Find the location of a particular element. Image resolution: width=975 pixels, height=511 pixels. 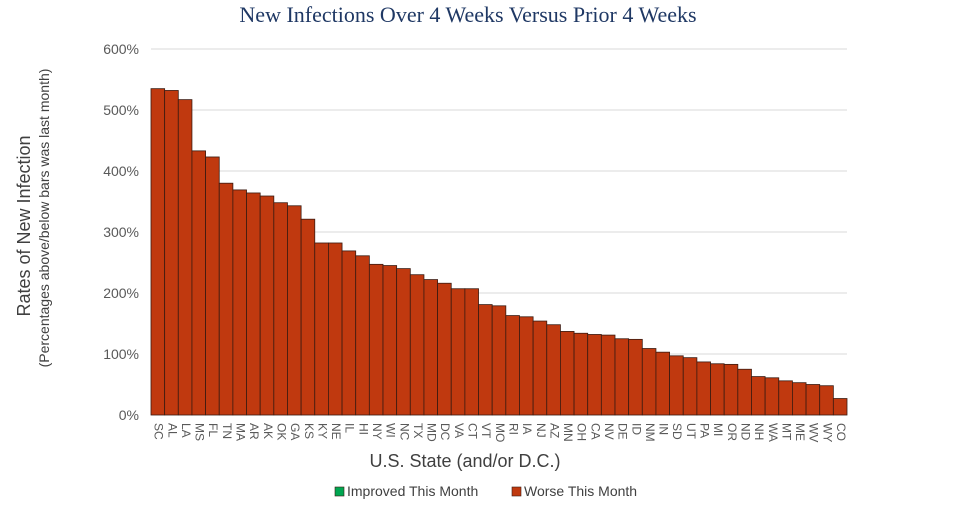

x-tick-label: ID is located at coordinates (636, 429).